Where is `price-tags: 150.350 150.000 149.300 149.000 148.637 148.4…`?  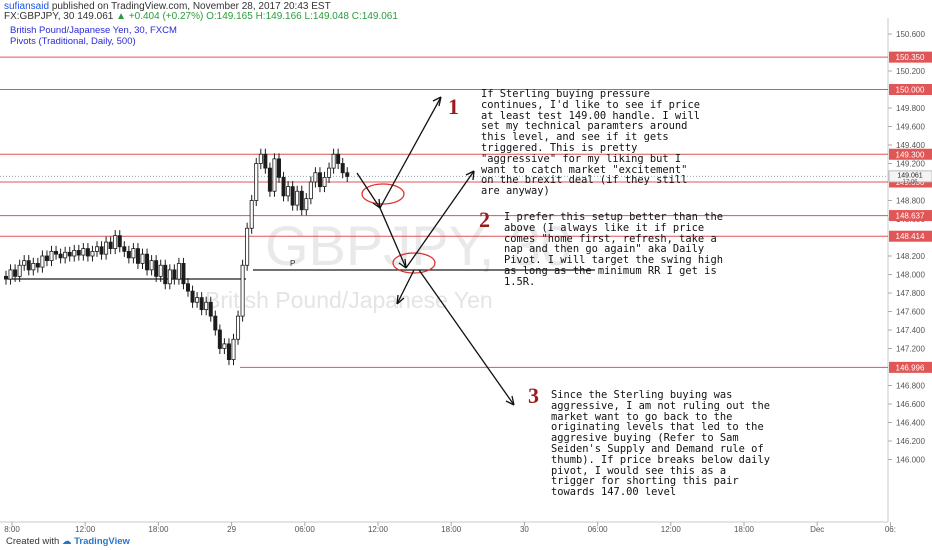 price-tags: 150.350 150.000 149.300 149.000 148.637 148.4… is located at coordinates (910, 212).